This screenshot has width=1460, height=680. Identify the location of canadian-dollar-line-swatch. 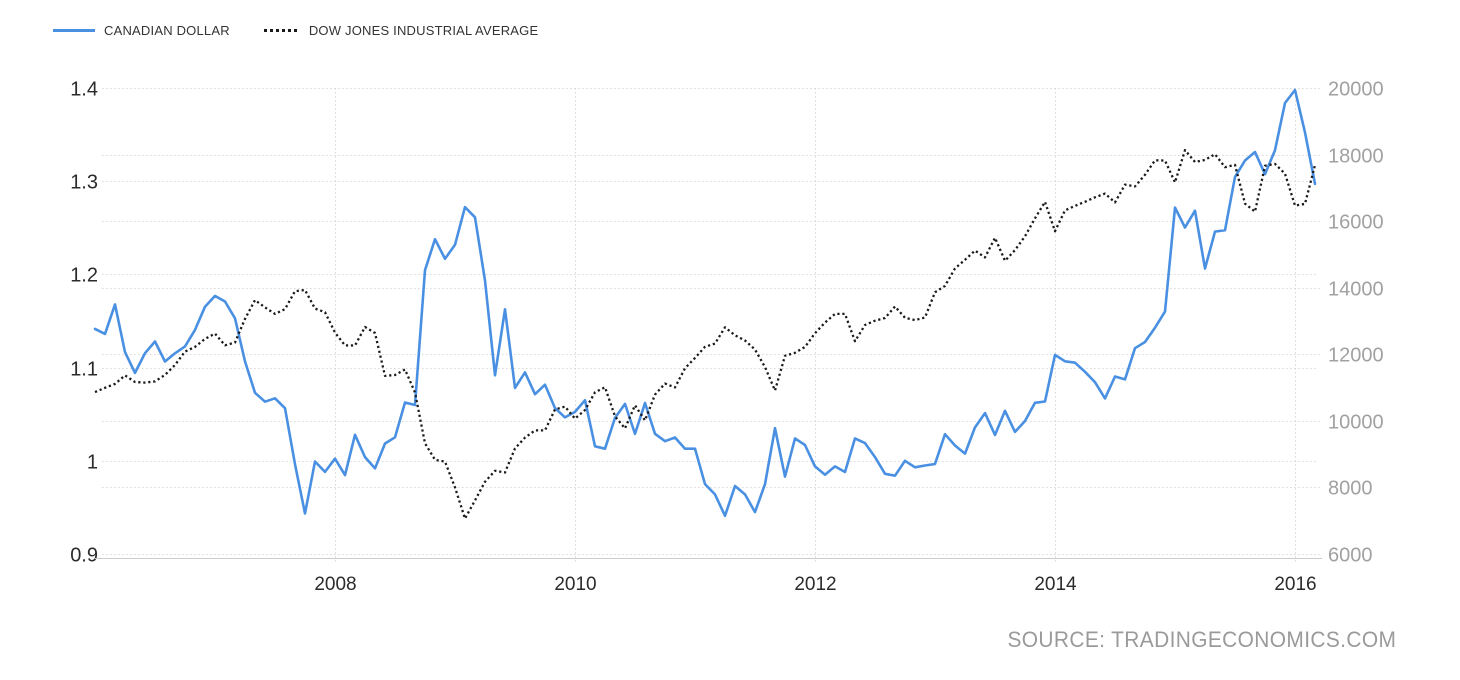
(74, 30).